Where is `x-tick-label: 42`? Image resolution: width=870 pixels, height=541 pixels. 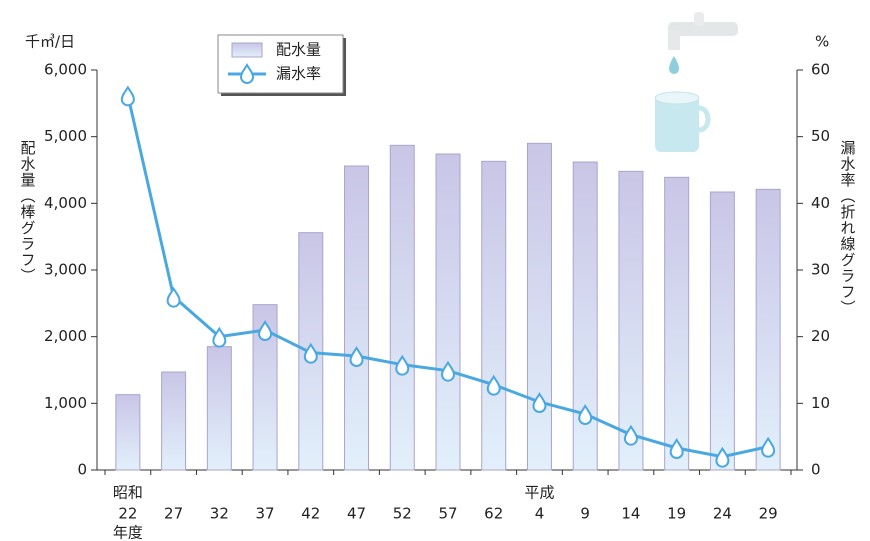 x-tick-label: 42 is located at coordinates (310, 514).